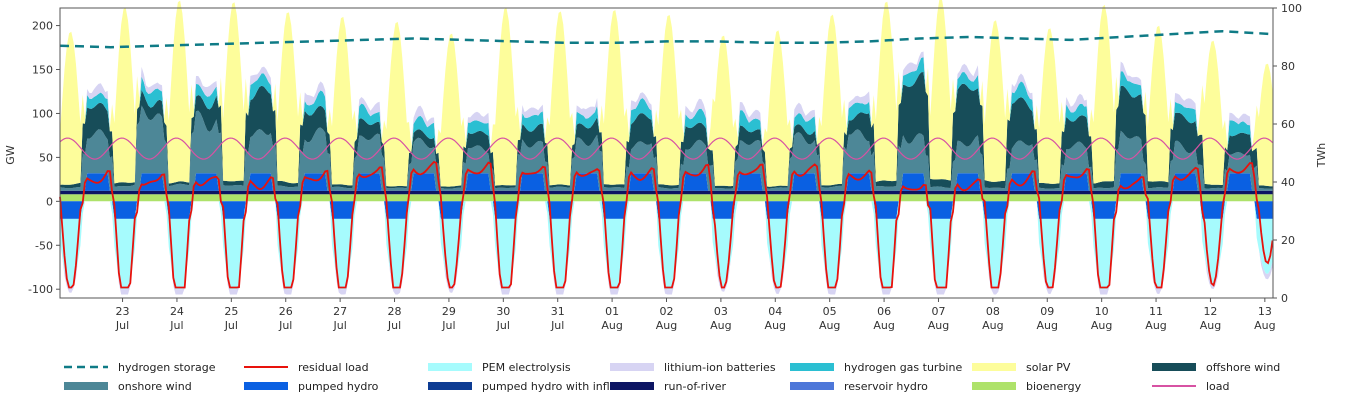 The height and width of the screenshot is (400, 1350). I want to click on y-right-tick-label: 40, so click(1288, 182).